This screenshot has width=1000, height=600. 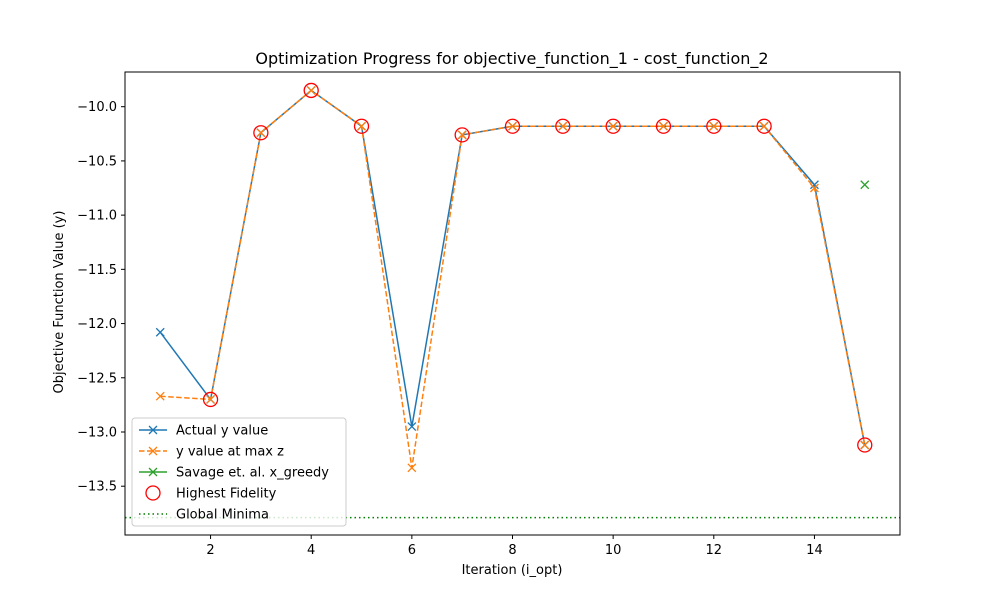 I want to click on y-tick-label: −11.5, so click(x=97, y=270).